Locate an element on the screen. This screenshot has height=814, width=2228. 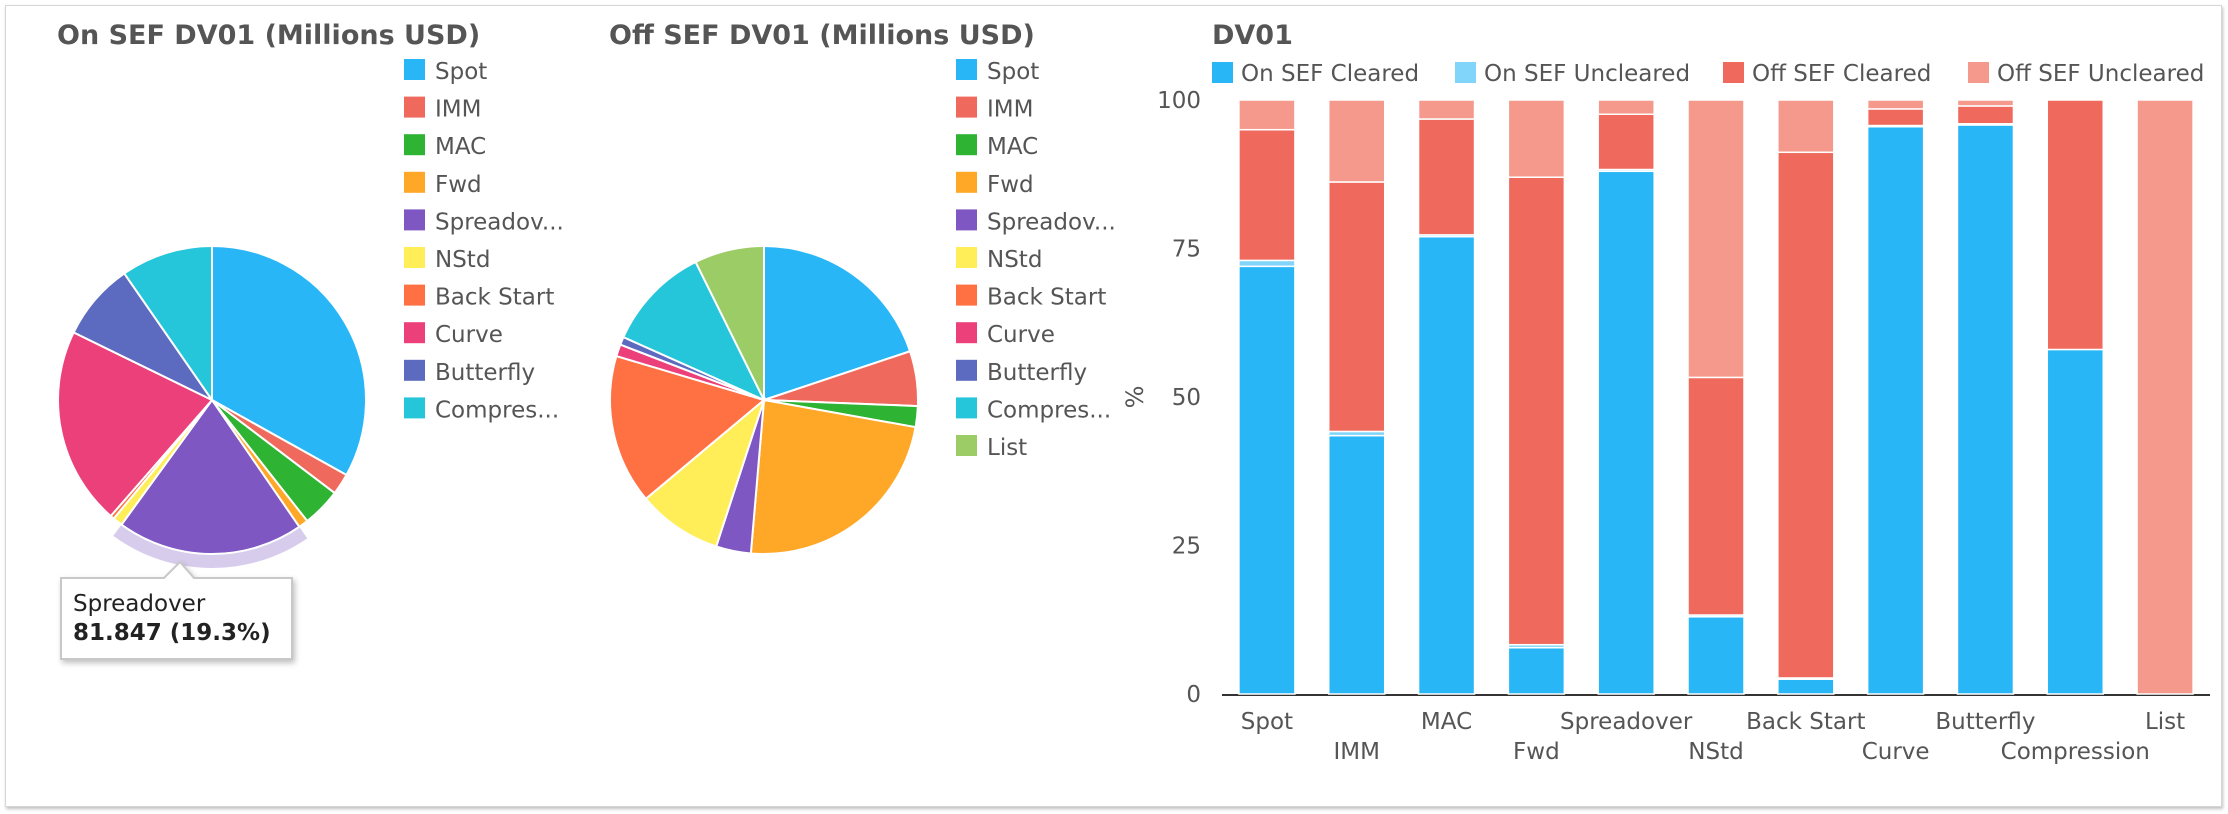
bar-nstd-on-sef-cleared is located at coordinates (1716, 655).